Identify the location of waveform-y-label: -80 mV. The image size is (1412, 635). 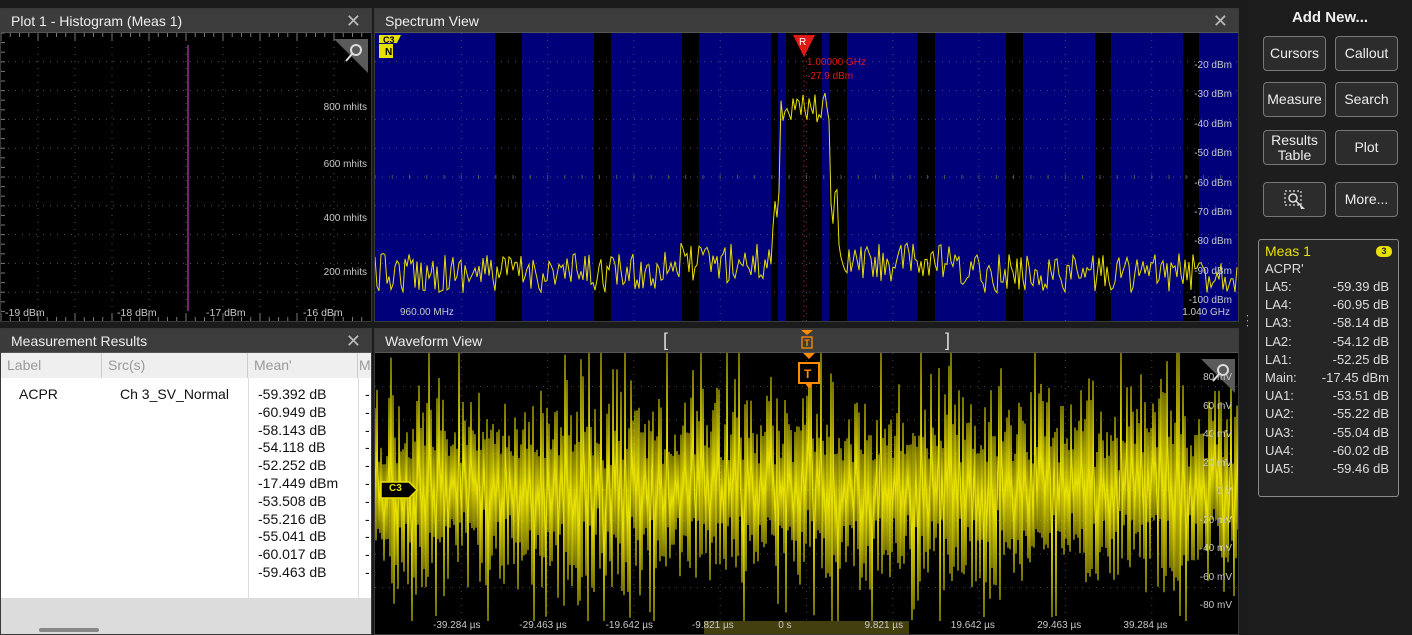
(1215, 605).